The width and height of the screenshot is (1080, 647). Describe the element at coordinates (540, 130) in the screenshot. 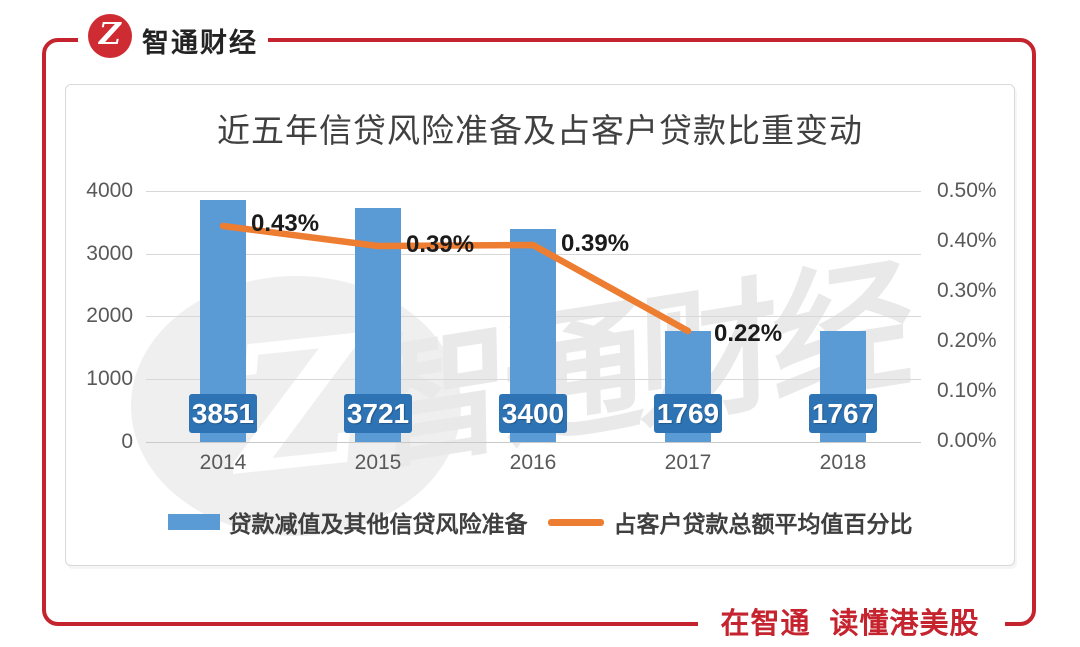

I see `chart-title: 近五年信贷风险准备及占客户贷款比重变动` at that location.